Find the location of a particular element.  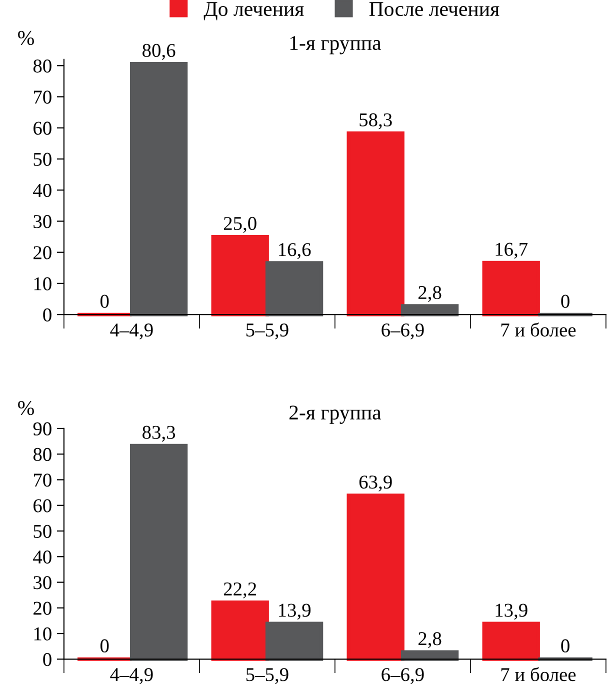

data-label: 83,3 is located at coordinates (159, 434).